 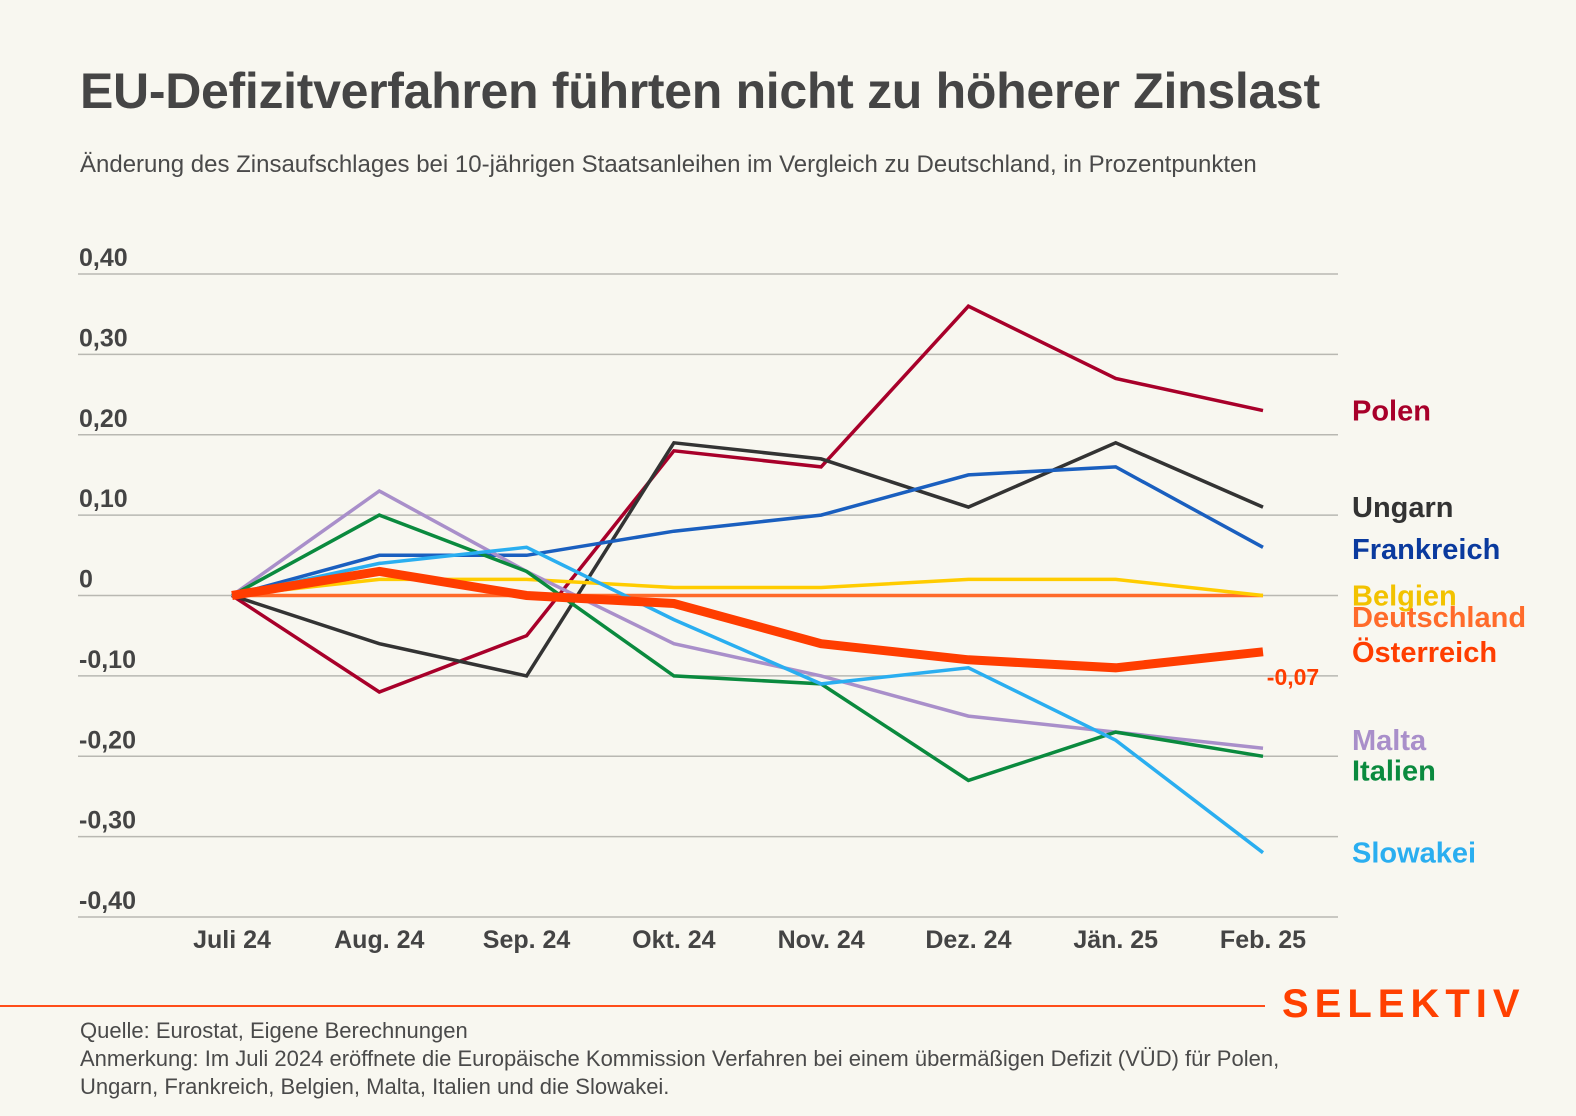 What do you see at coordinates (1391, 412) in the screenshot?
I see `series-label-polen: Polen` at bounding box center [1391, 412].